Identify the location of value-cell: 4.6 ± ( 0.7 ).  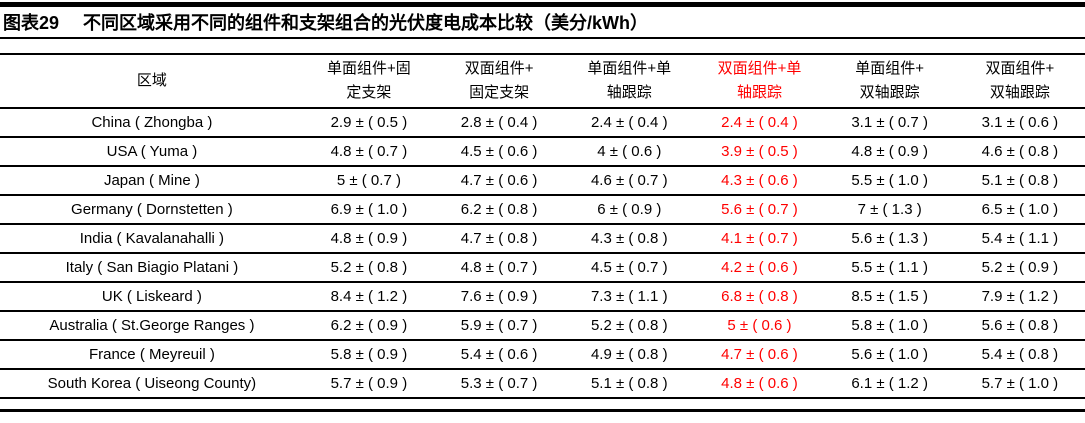
(629, 181).